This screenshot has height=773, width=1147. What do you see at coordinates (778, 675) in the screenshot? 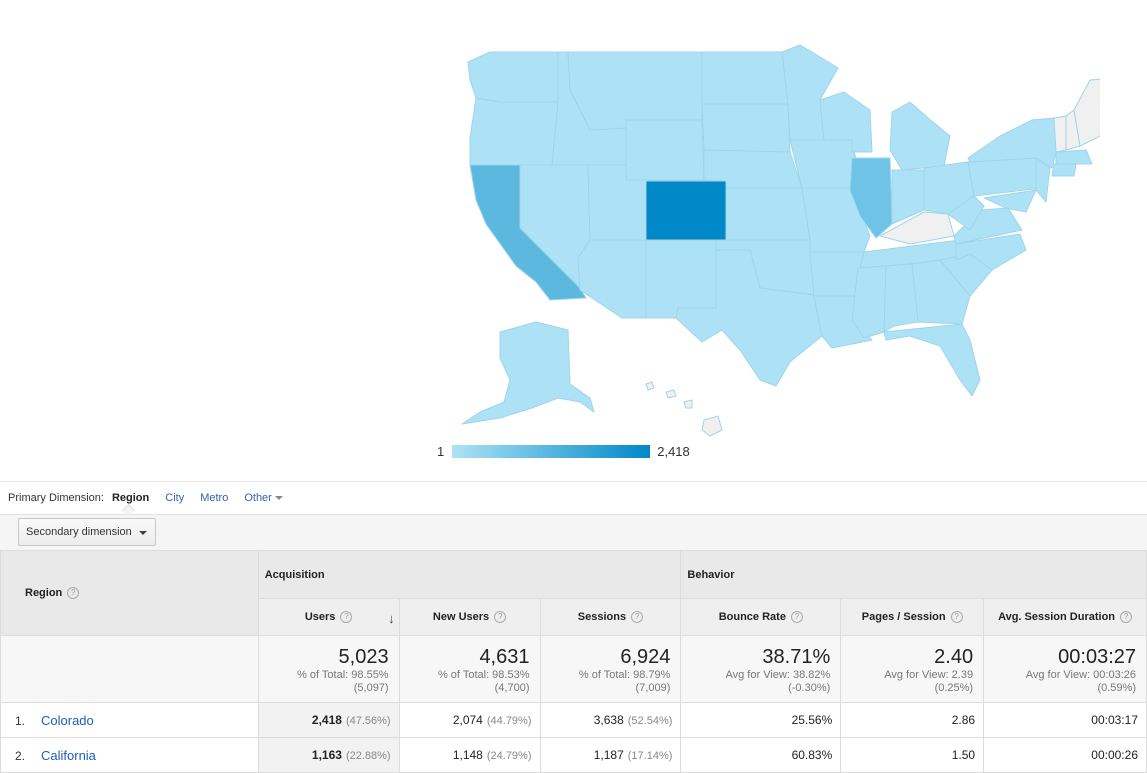
I see `total-bounce-rate-avg: Avg for View: 38.82%` at bounding box center [778, 675].